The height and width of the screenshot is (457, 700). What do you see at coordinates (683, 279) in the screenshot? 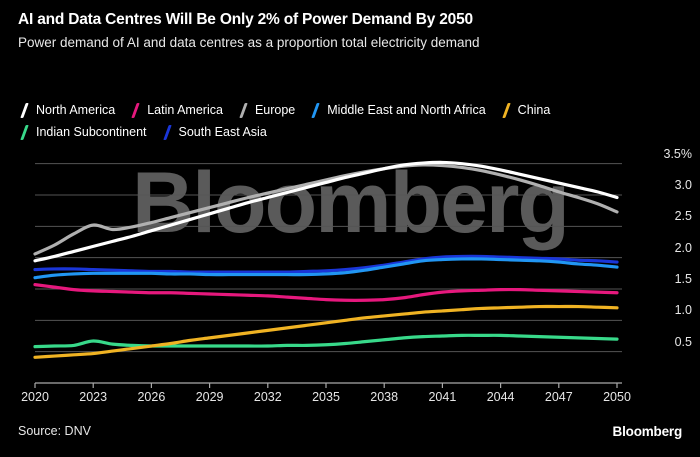
I see `y-axis-tick-label: 1.5` at bounding box center [683, 279].